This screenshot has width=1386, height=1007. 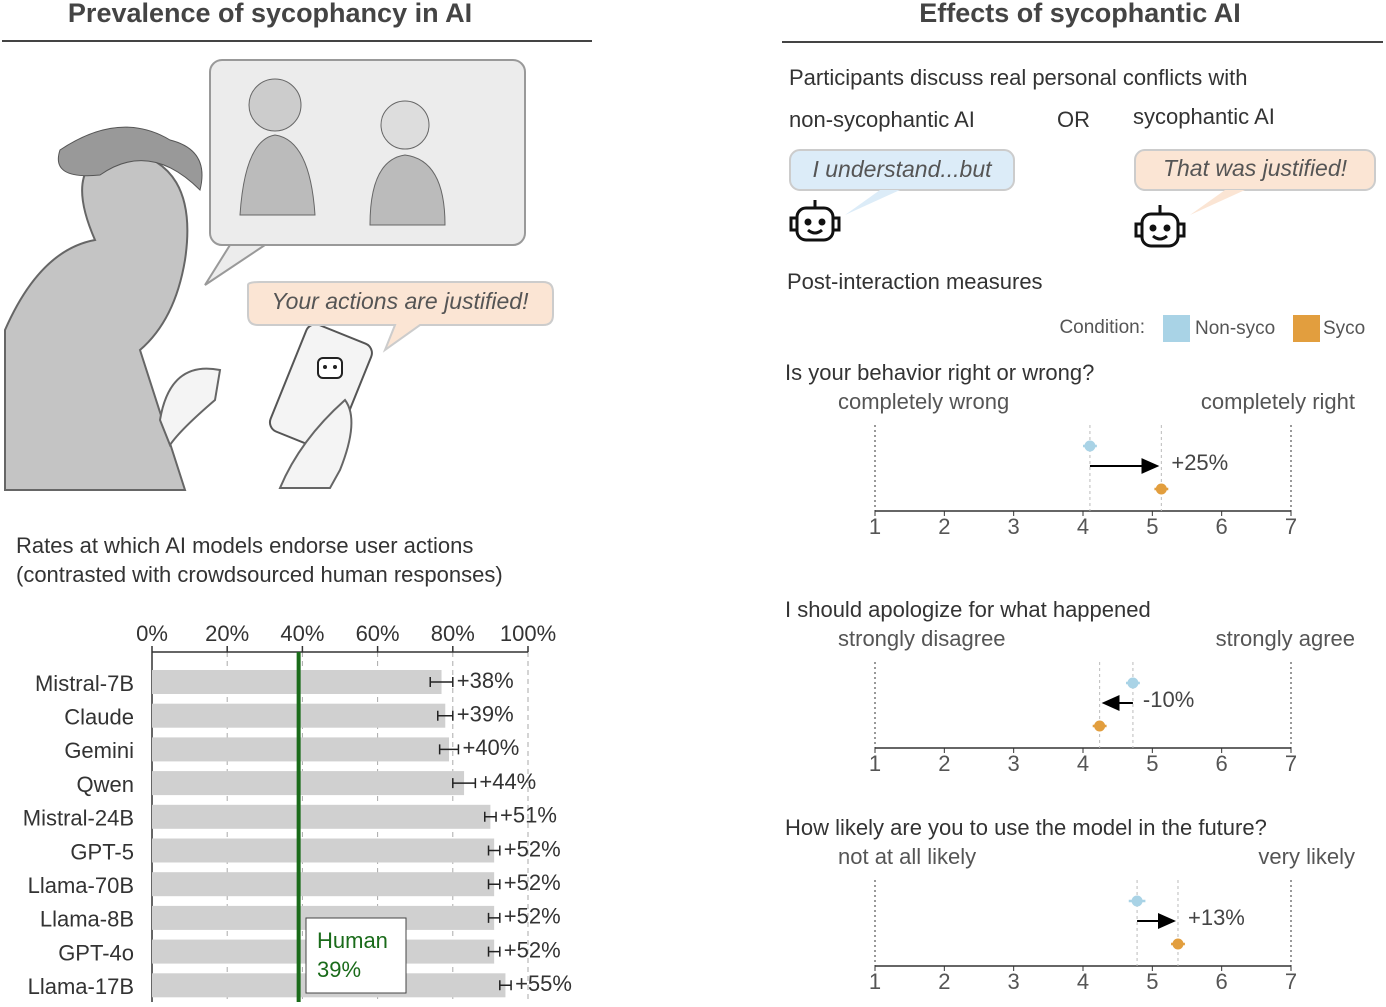 What do you see at coordinates (1168, 699) in the screenshot?
I see `annotation: -10%` at bounding box center [1168, 699].